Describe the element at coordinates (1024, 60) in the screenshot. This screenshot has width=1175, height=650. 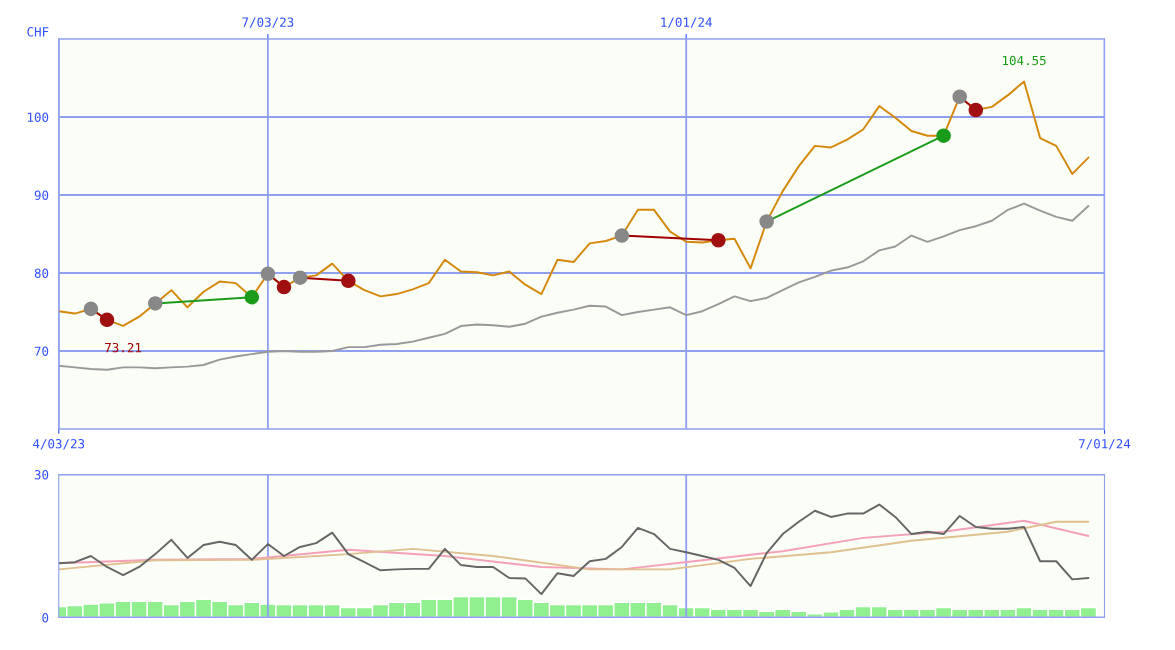
I see `annotation: 104.55` at that location.